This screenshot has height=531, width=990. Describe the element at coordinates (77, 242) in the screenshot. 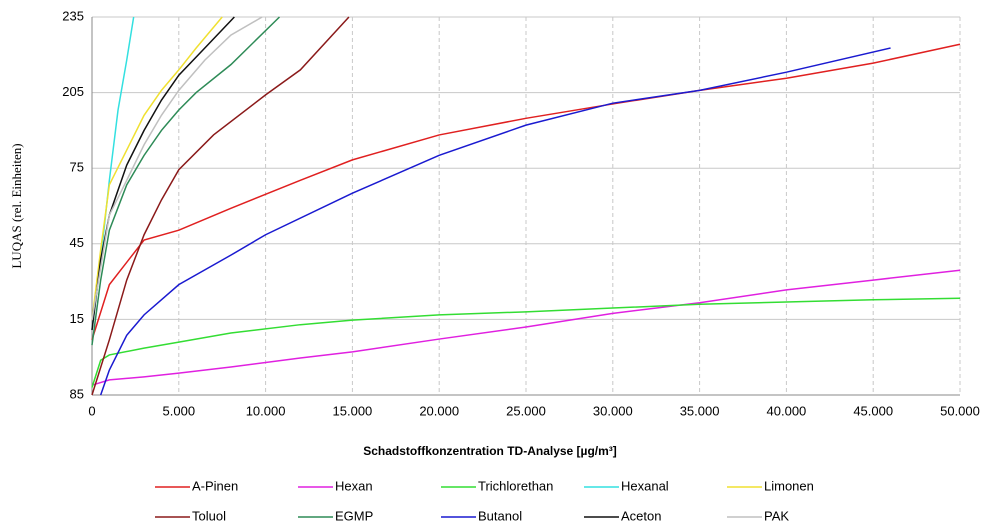

I see `y-tick-label: 45` at that location.